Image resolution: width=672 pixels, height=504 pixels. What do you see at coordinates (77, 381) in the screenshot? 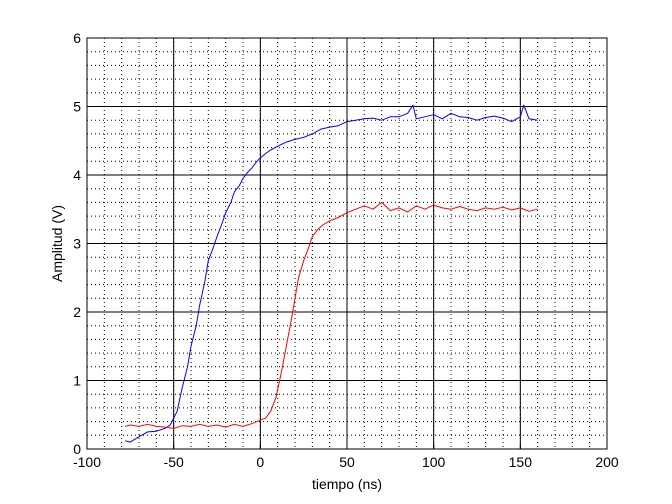
I see `y-tick-label: 1` at bounding box center [77, 381].